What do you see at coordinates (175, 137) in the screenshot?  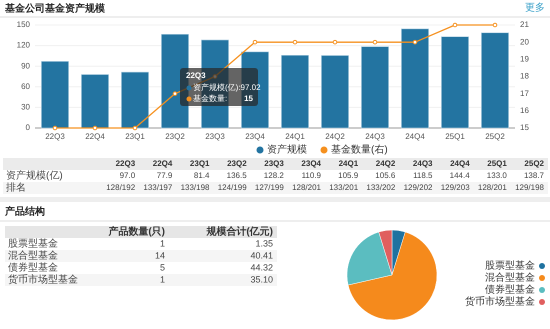 I see `x-tick-label: 23Q2` at bounding box center [175, 137].